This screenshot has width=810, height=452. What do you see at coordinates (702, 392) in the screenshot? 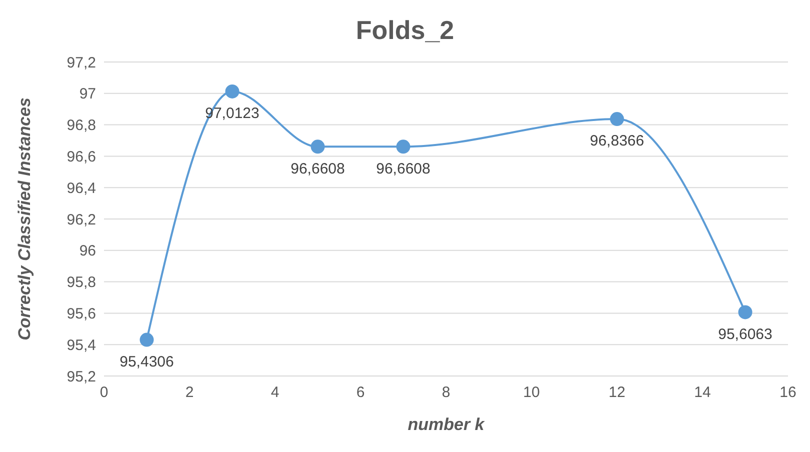
I see `x-tick-label: 14` at bounding box center [702, 392].